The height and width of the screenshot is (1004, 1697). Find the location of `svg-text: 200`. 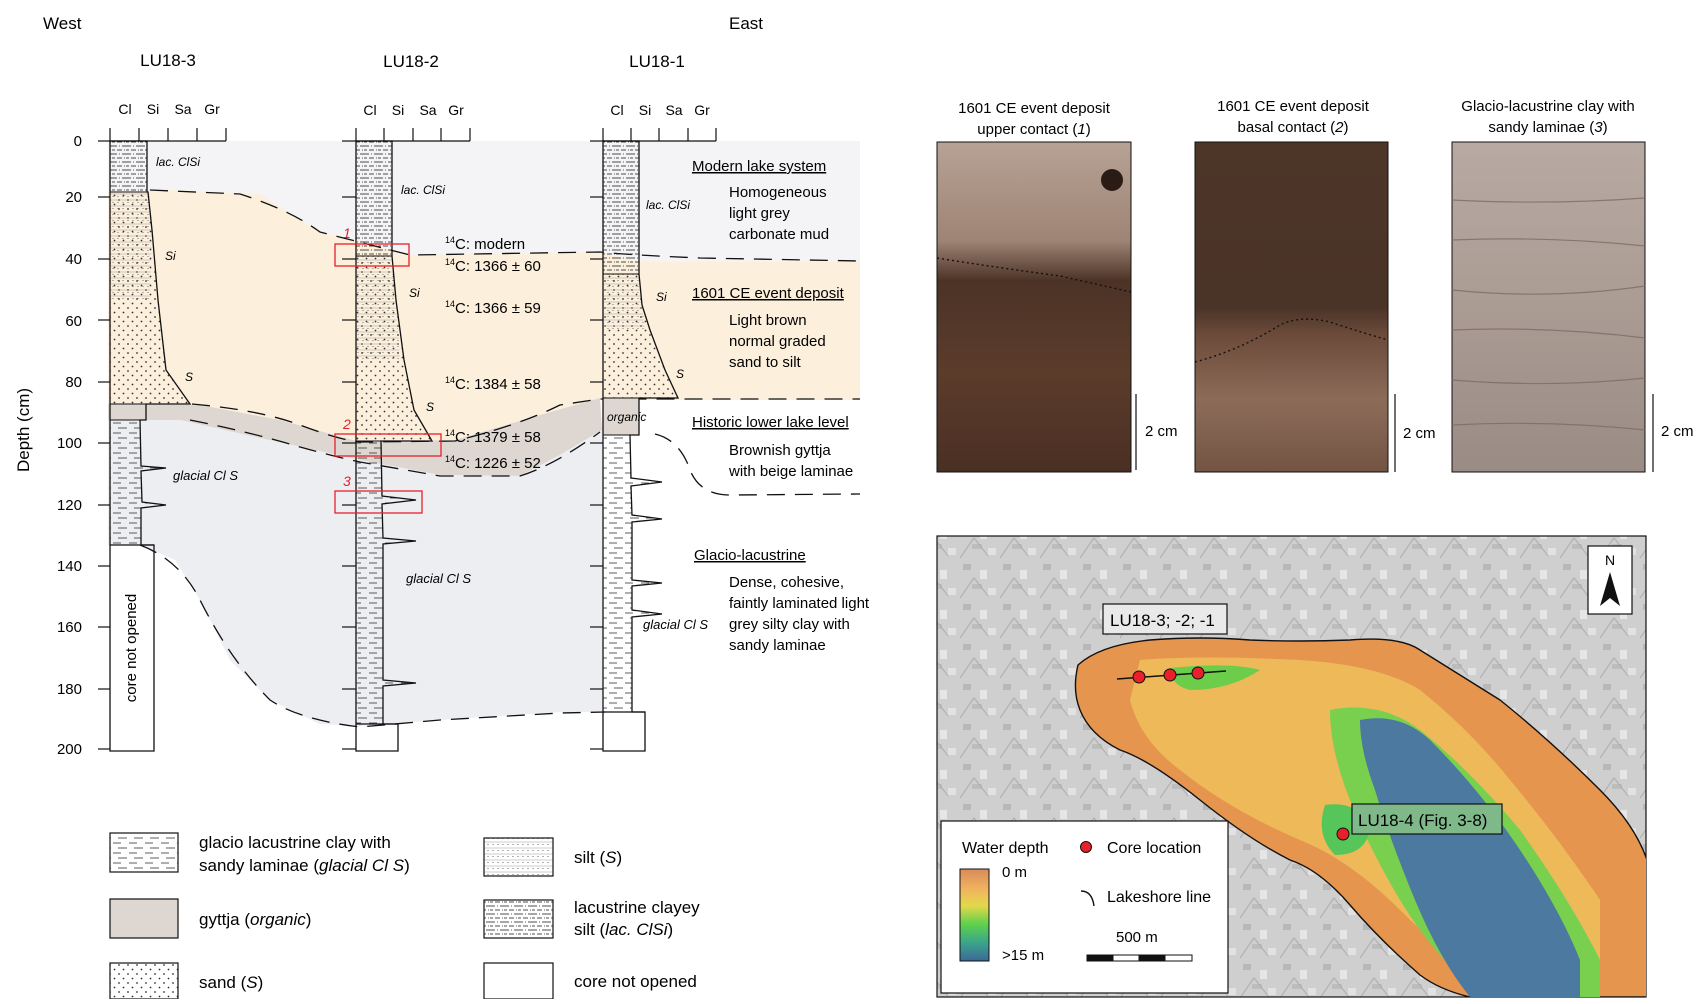

svg-text: 200 is located at coordinates (69, 749).